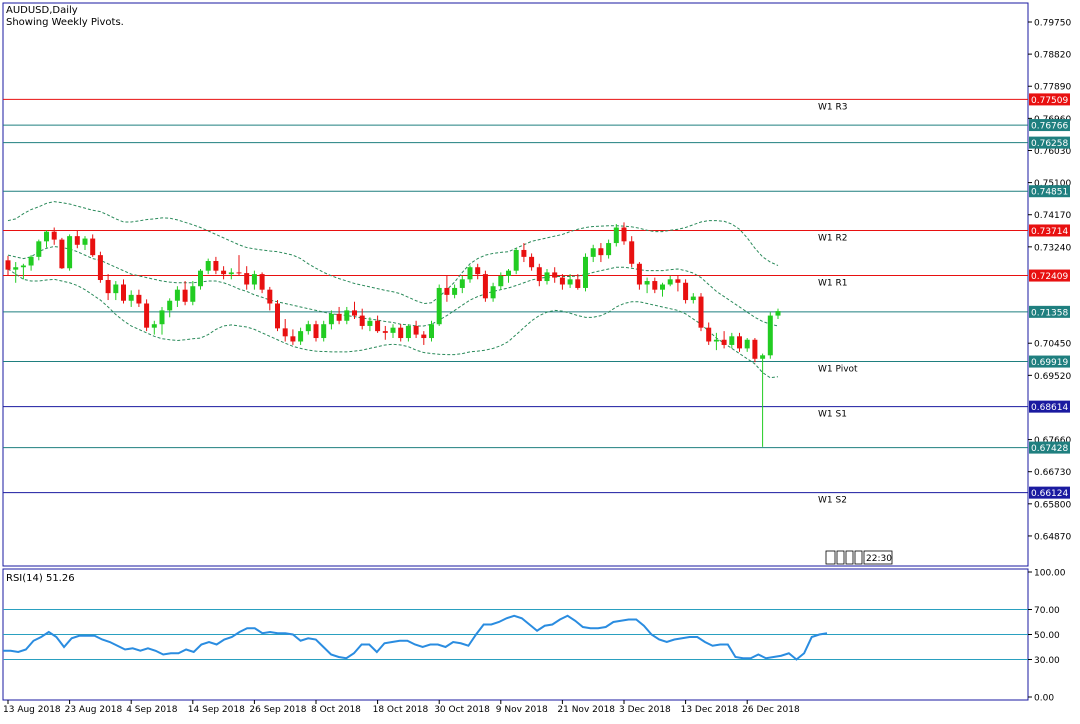  Describe the element at coordinates (1052, 537) in the screenshot. I see `y-tick-label: 0.64870` at that location.